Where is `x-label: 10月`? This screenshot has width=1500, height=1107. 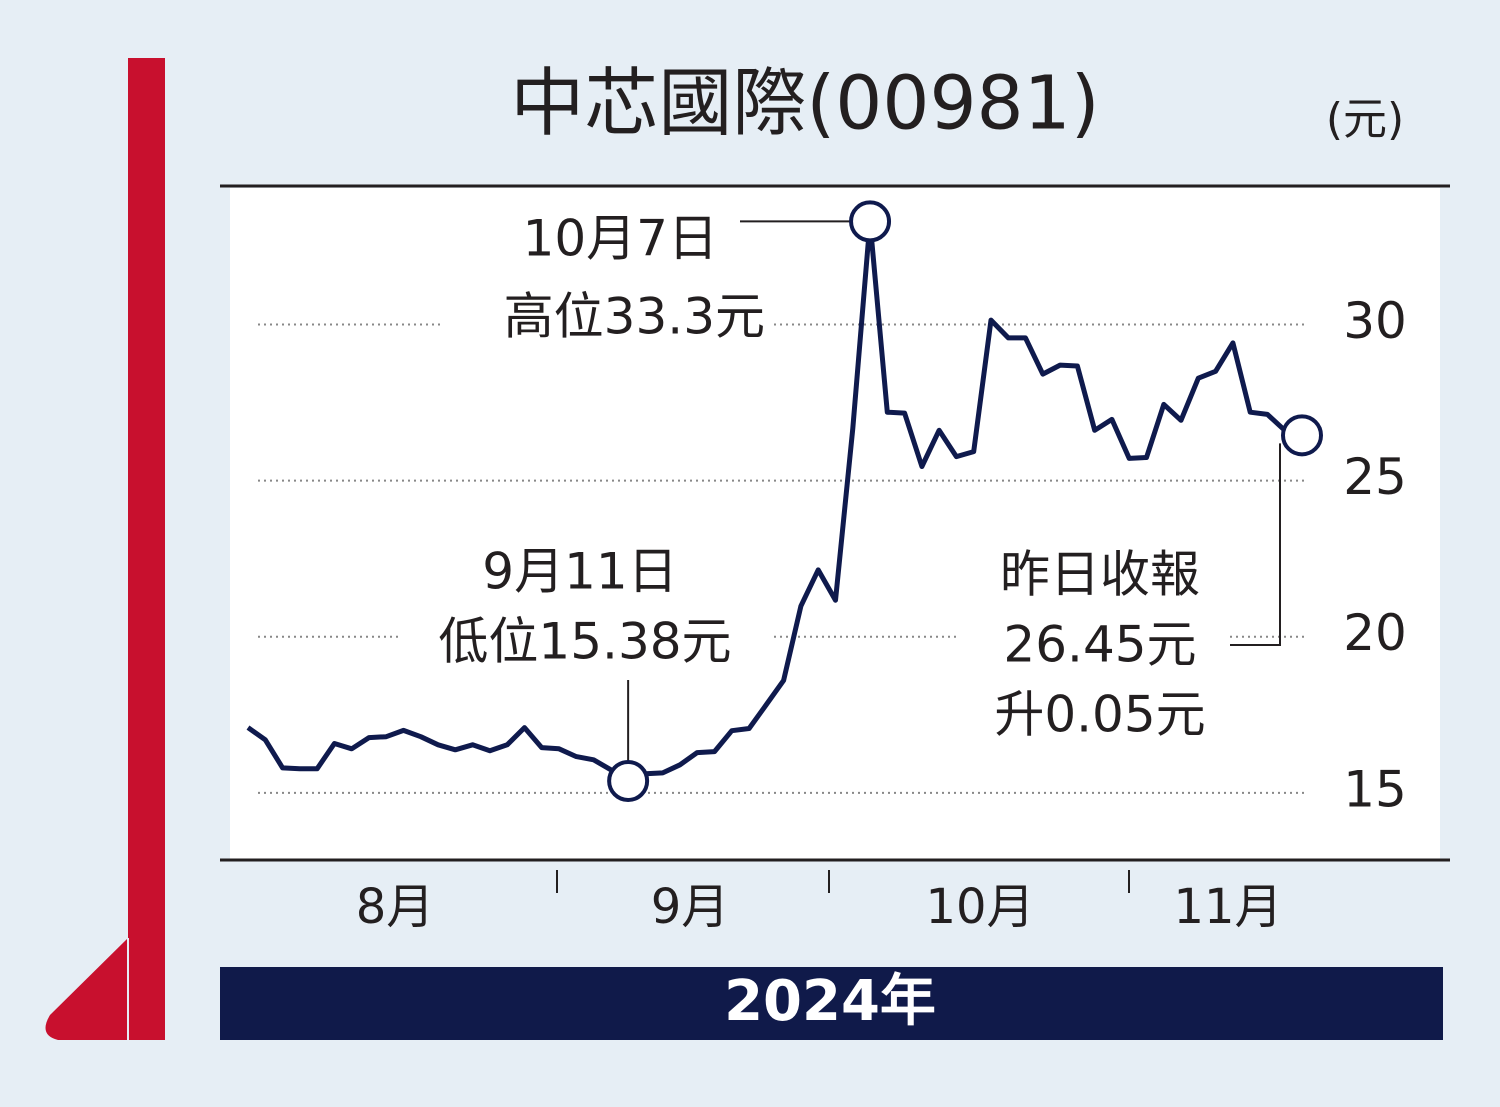 x-label: 10月 is located at coordinates (979, 907).